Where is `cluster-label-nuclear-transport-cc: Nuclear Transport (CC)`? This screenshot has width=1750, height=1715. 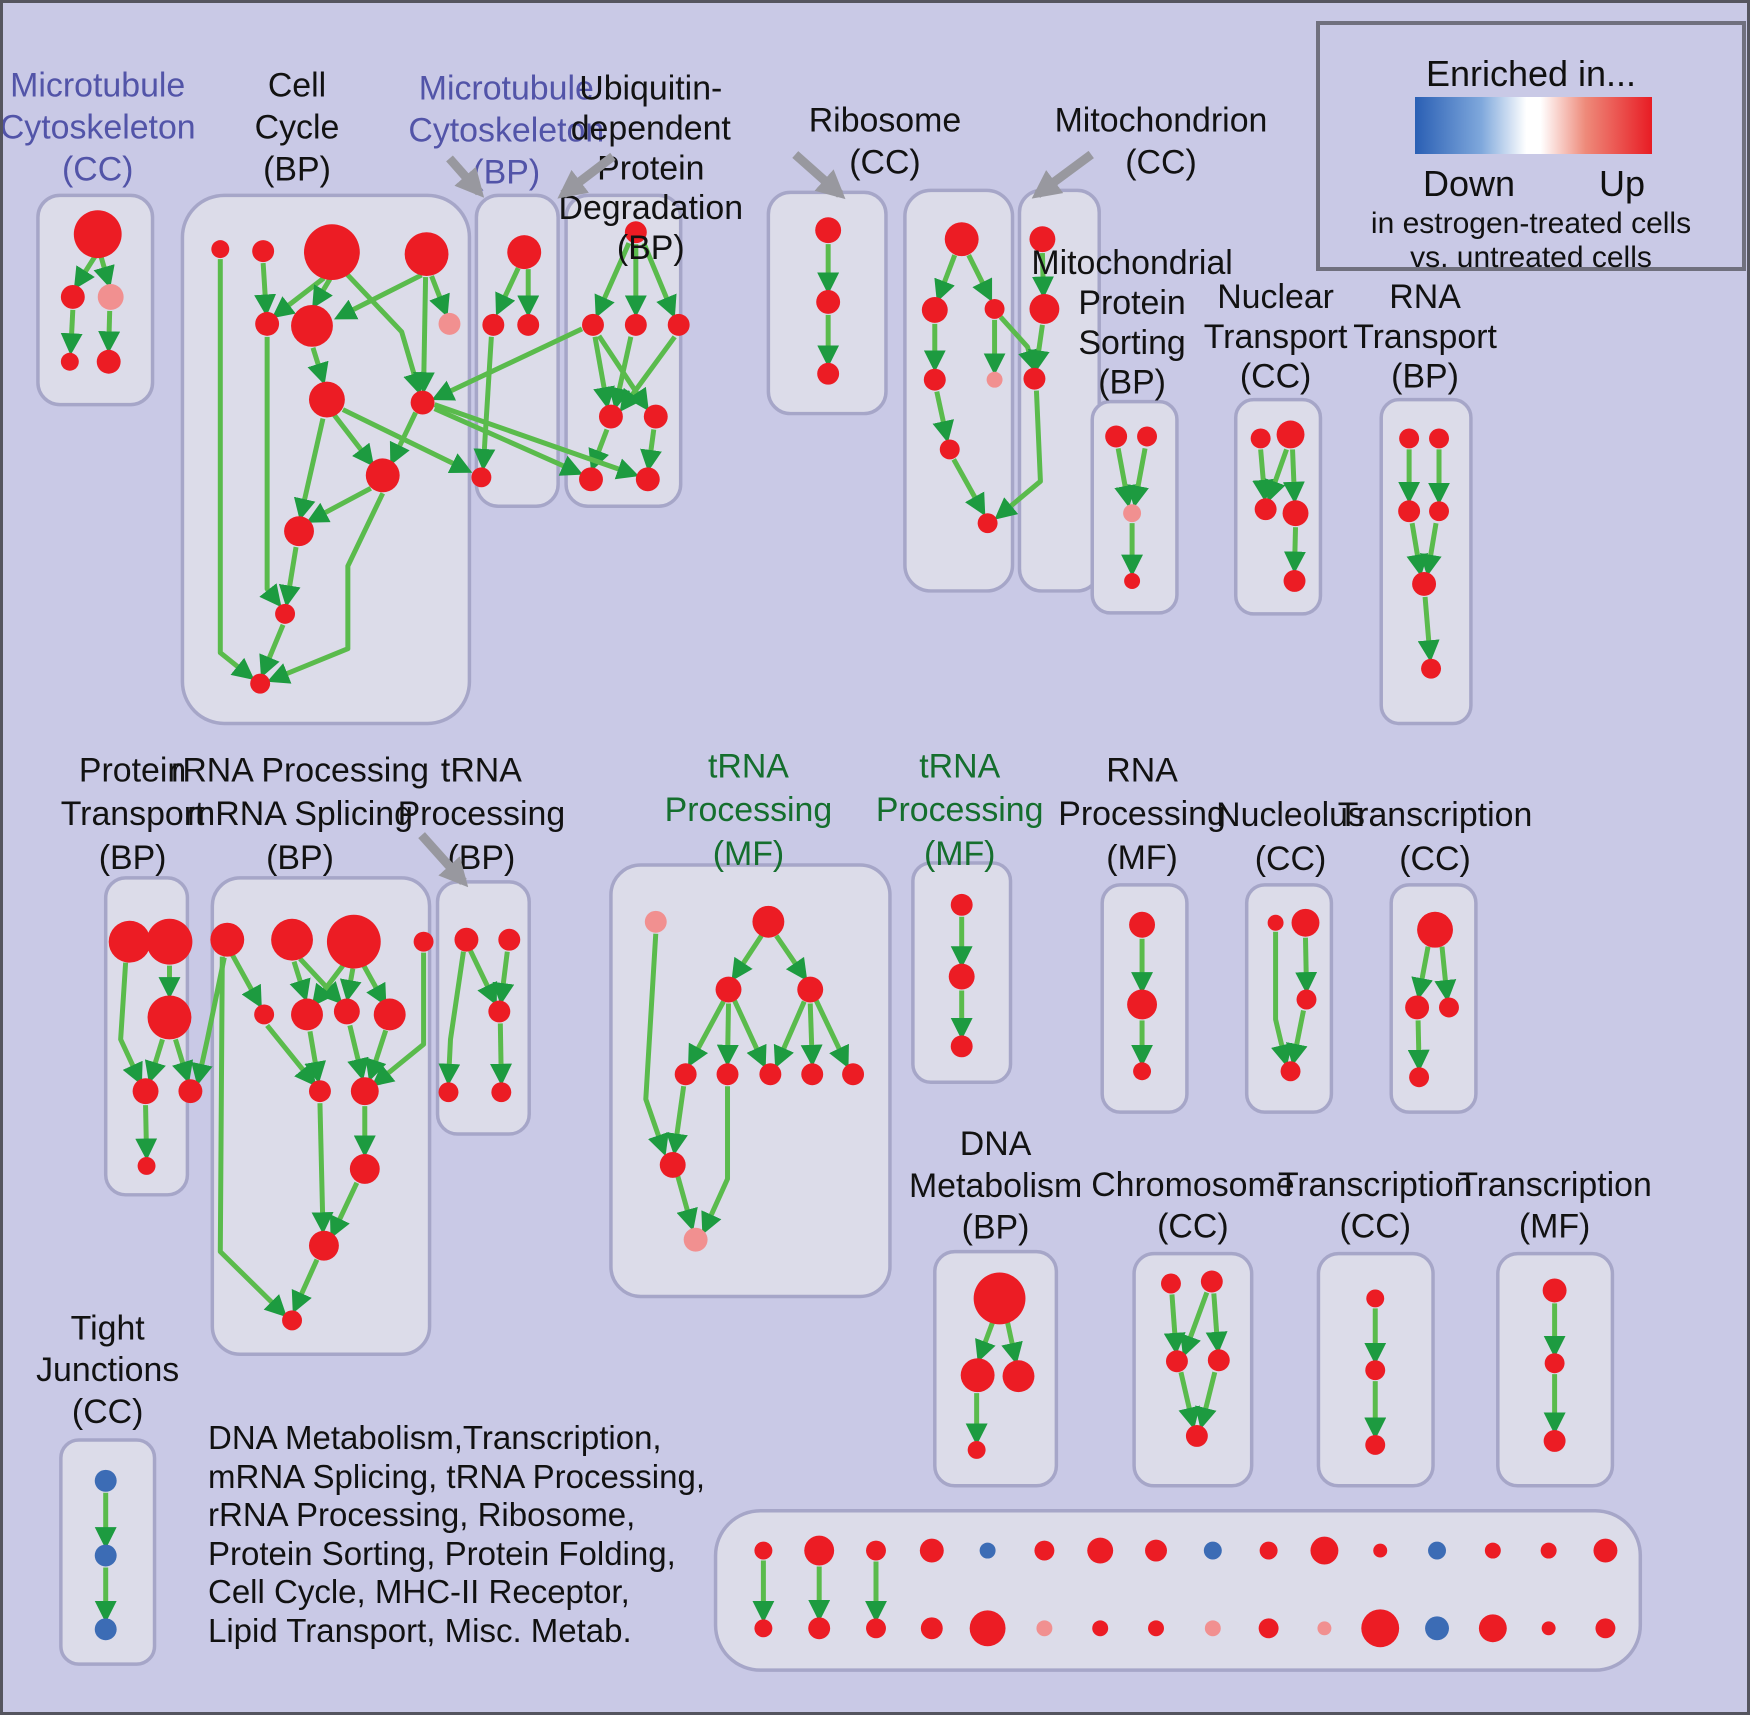 cluster-label-nuclear-transport-cc: Nuclear Transport (CC) is located at coordinates (1276, 337).